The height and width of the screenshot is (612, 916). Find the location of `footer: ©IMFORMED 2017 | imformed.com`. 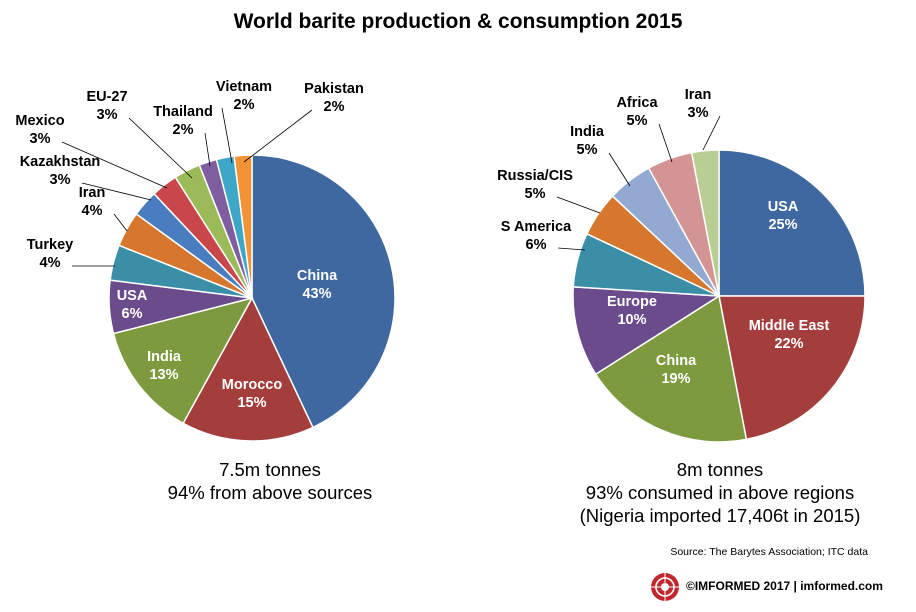

footer: ©IMFORMED 2017 | imformed.com is located at coordinates (780, 587).